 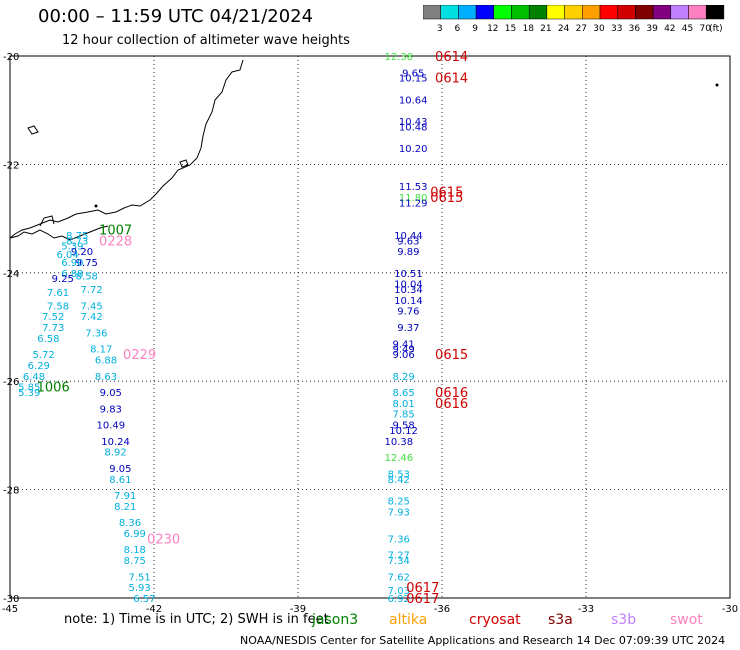 I want to click on wave-height-value: 8.61, so click(x=120, y=480).